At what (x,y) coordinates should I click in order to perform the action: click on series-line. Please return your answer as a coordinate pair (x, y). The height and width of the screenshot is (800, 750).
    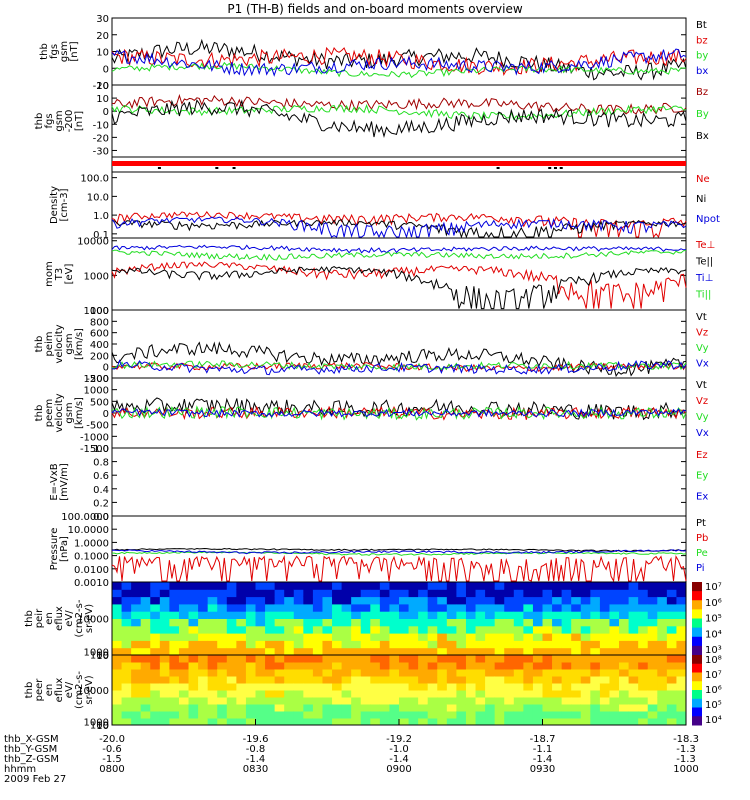
    Looking at the image, I should click on (399, 61).